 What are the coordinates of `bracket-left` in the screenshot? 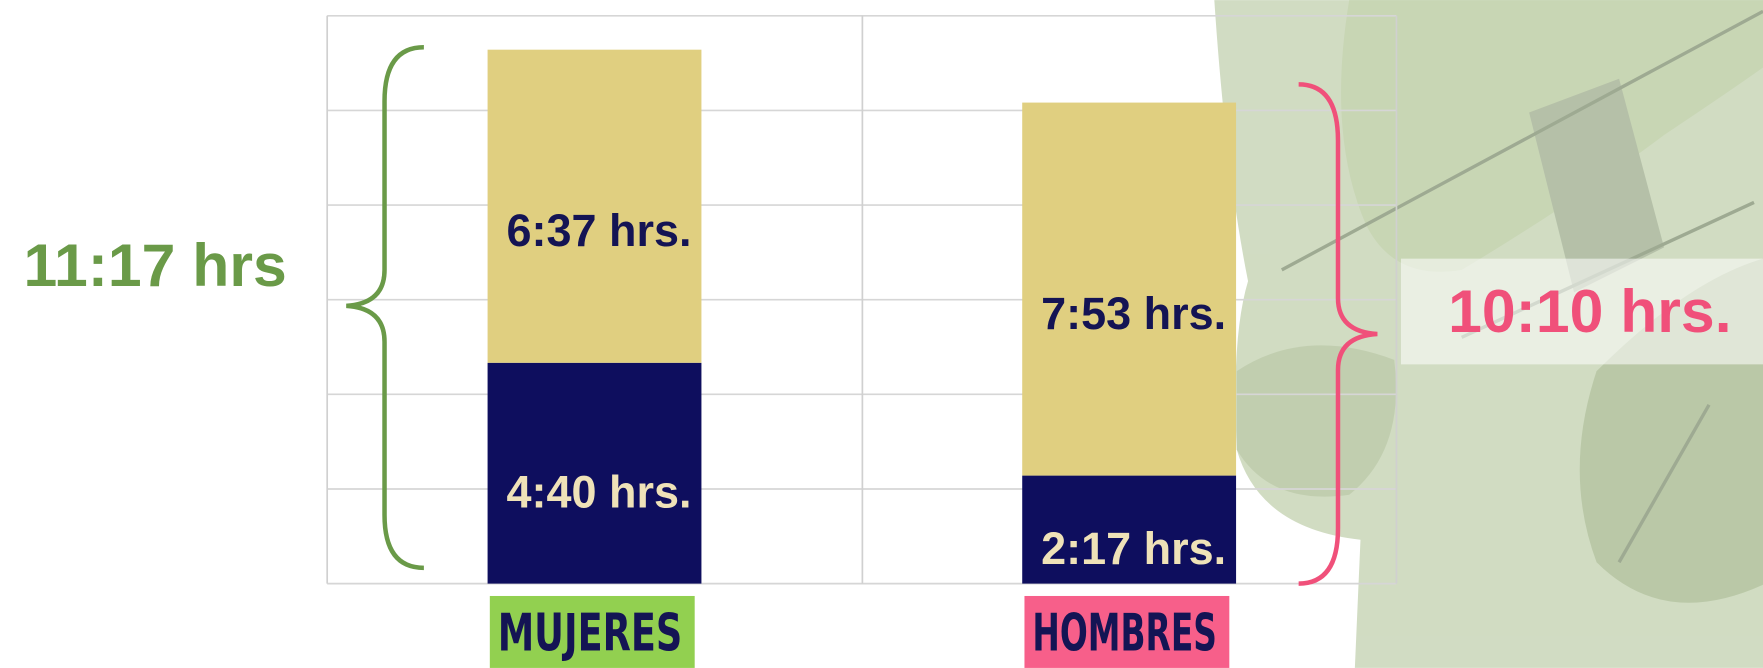 It's located at (385, 308).